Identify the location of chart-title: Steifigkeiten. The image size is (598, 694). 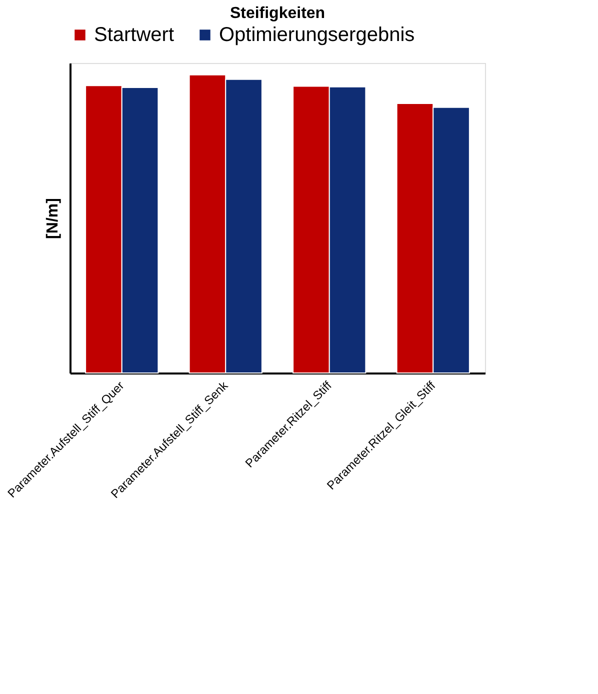
(278, 13).